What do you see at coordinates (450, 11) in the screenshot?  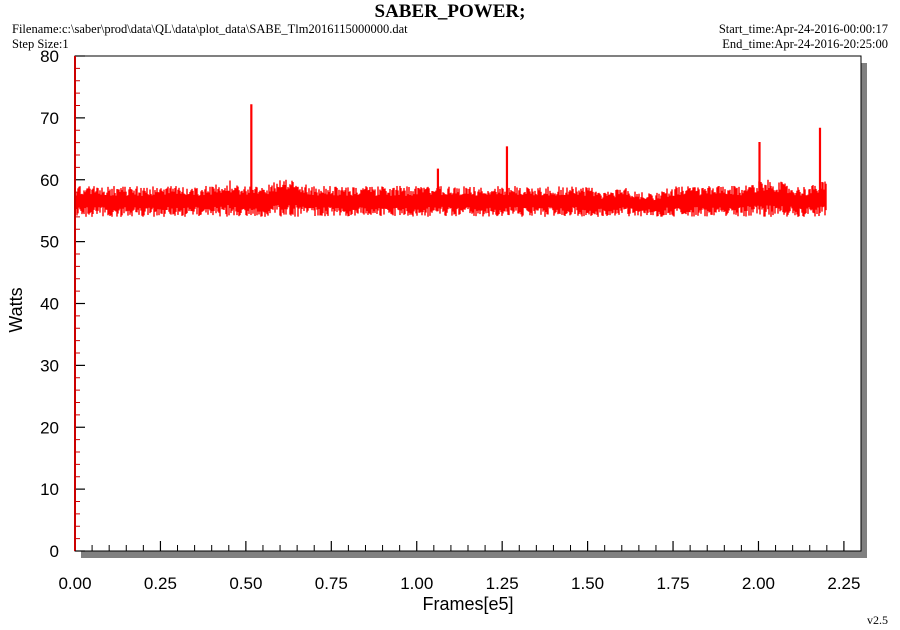 I see `chart-title: SABER_POWER;` at bounding box center [450, 11].